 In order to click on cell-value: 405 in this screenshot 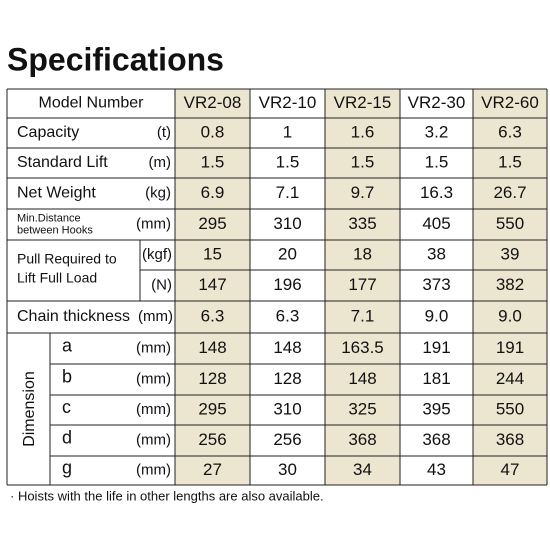, I will do `click(436, 223)`.